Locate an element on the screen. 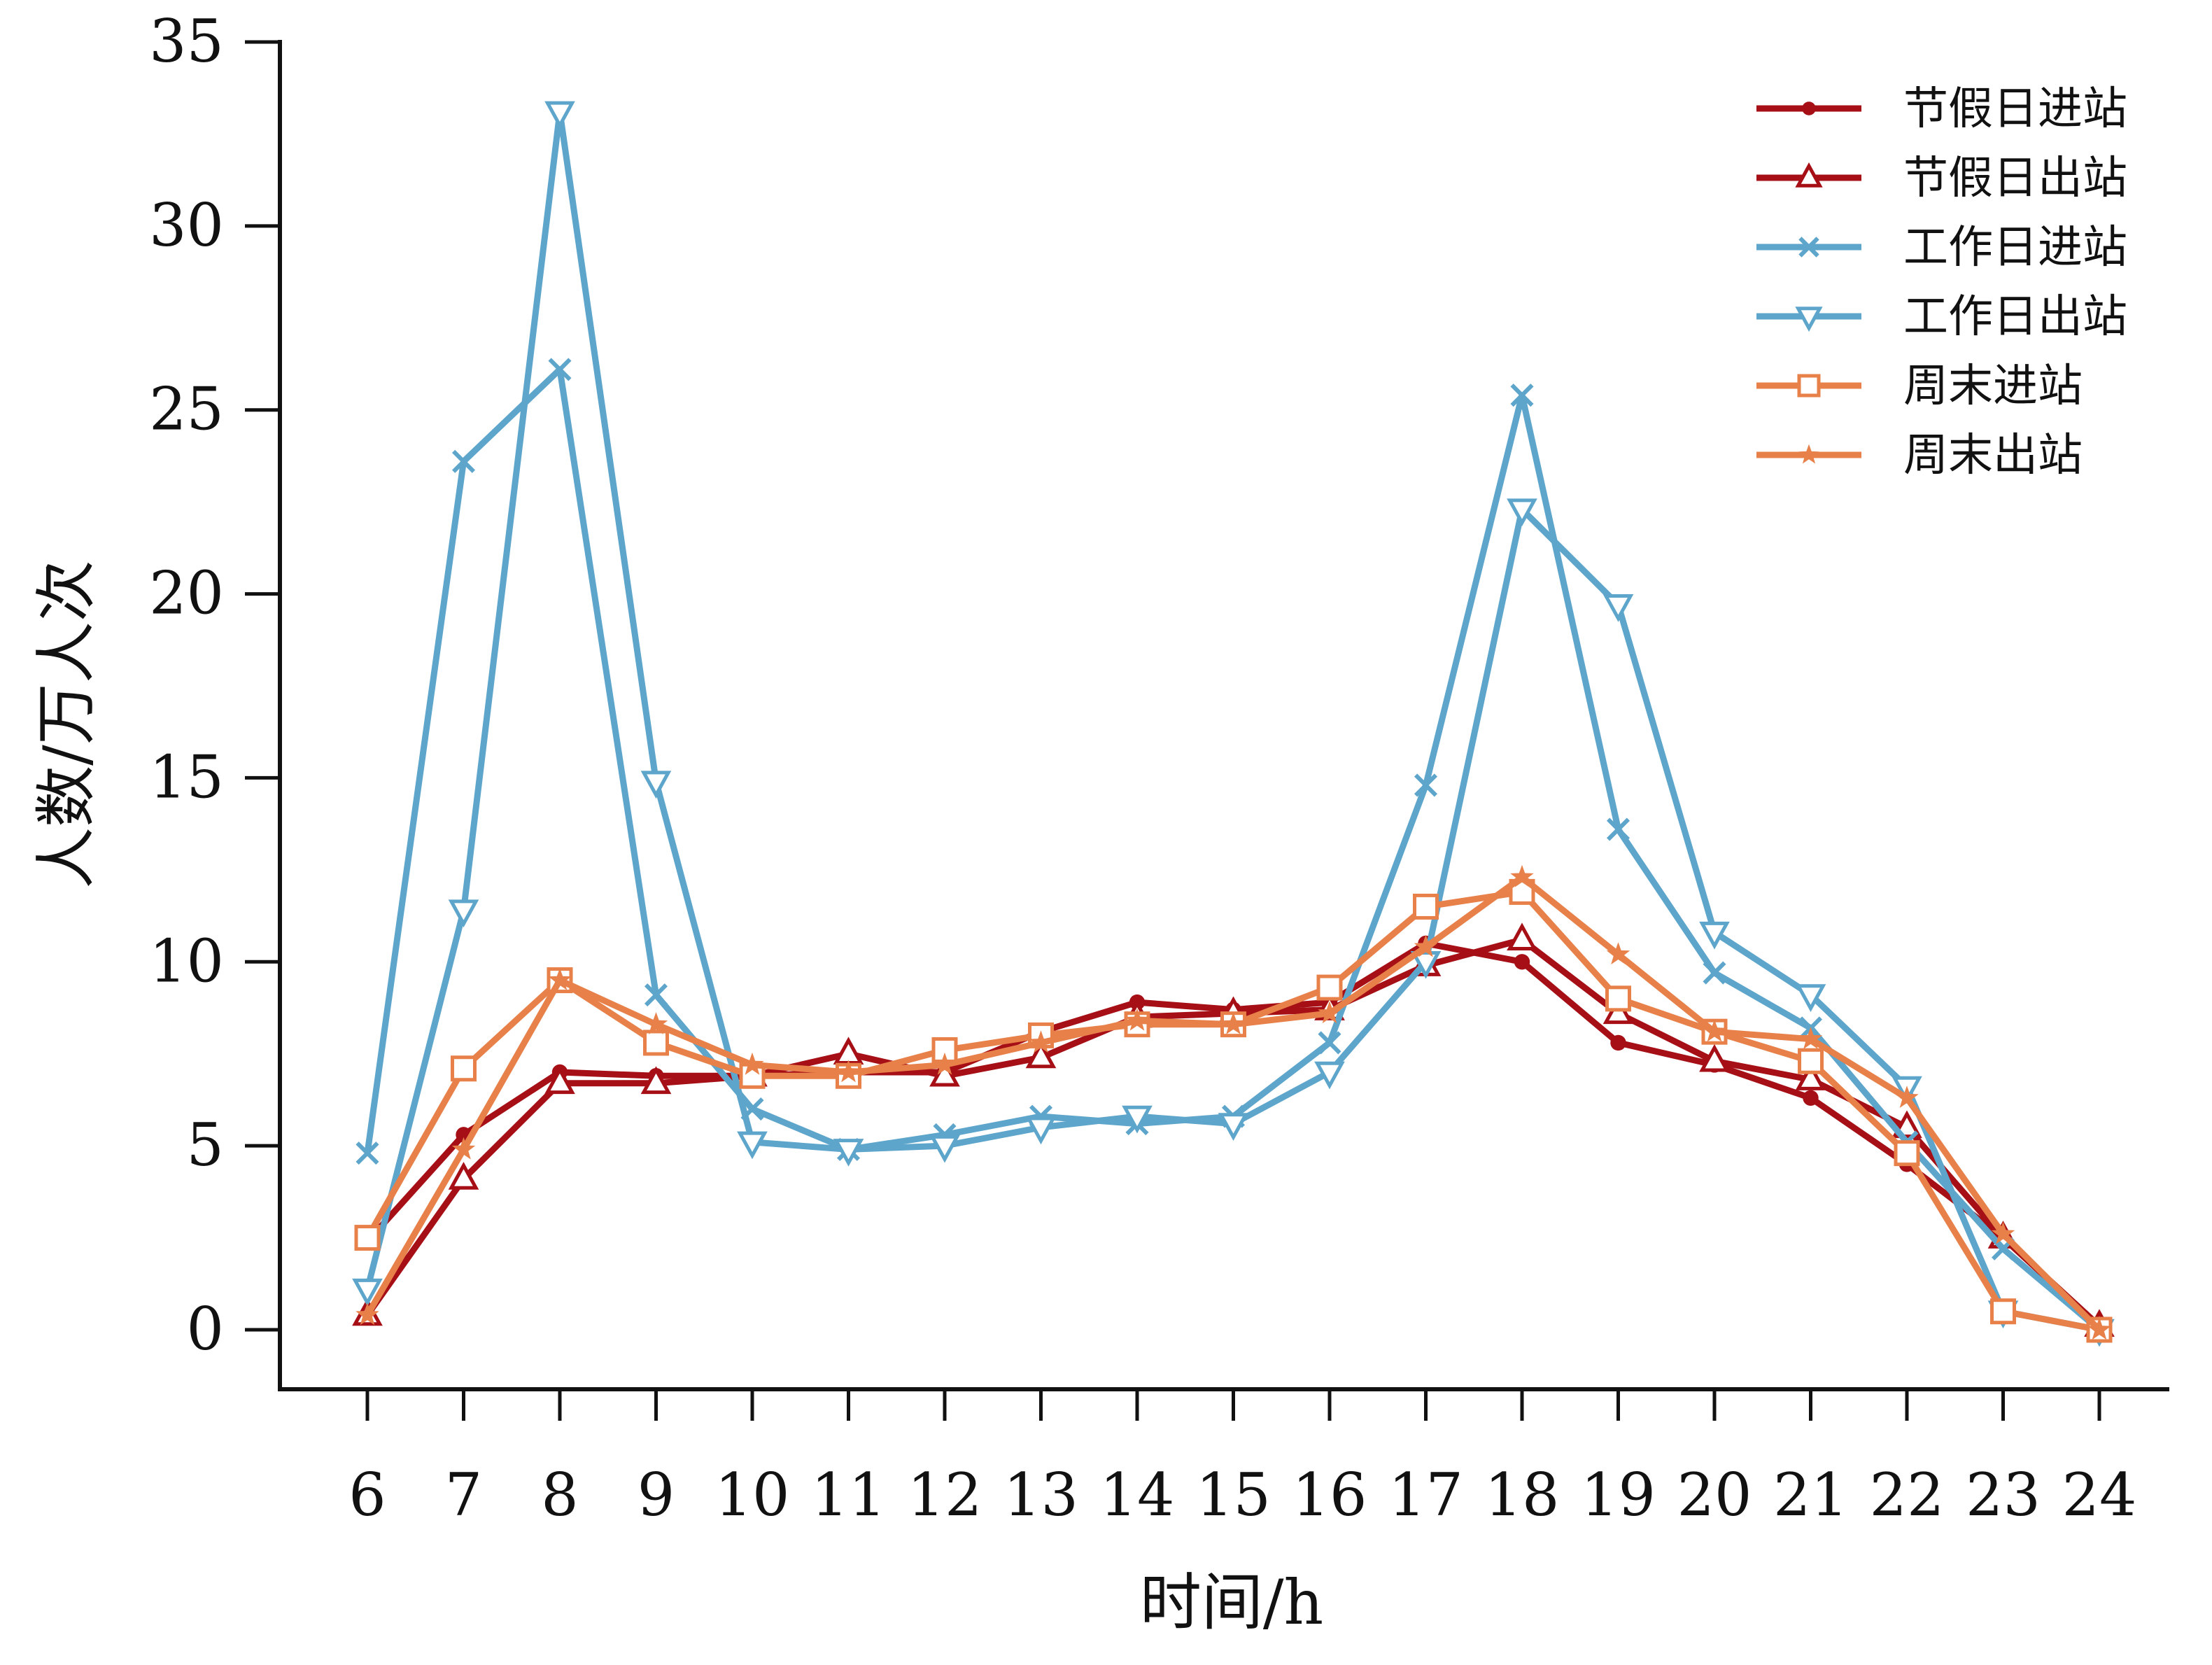  x-tick-label: 15 is located at coordinates (1233, 1495).